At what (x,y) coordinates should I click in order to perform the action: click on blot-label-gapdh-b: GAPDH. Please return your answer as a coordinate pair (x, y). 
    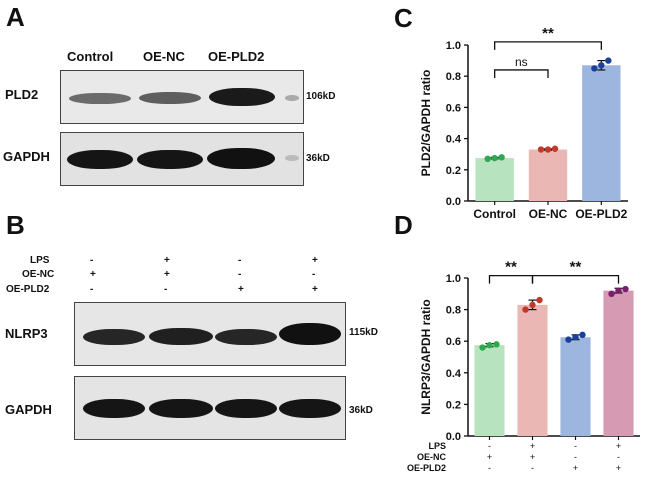
    Looking at the image, I should click on (28, 409).